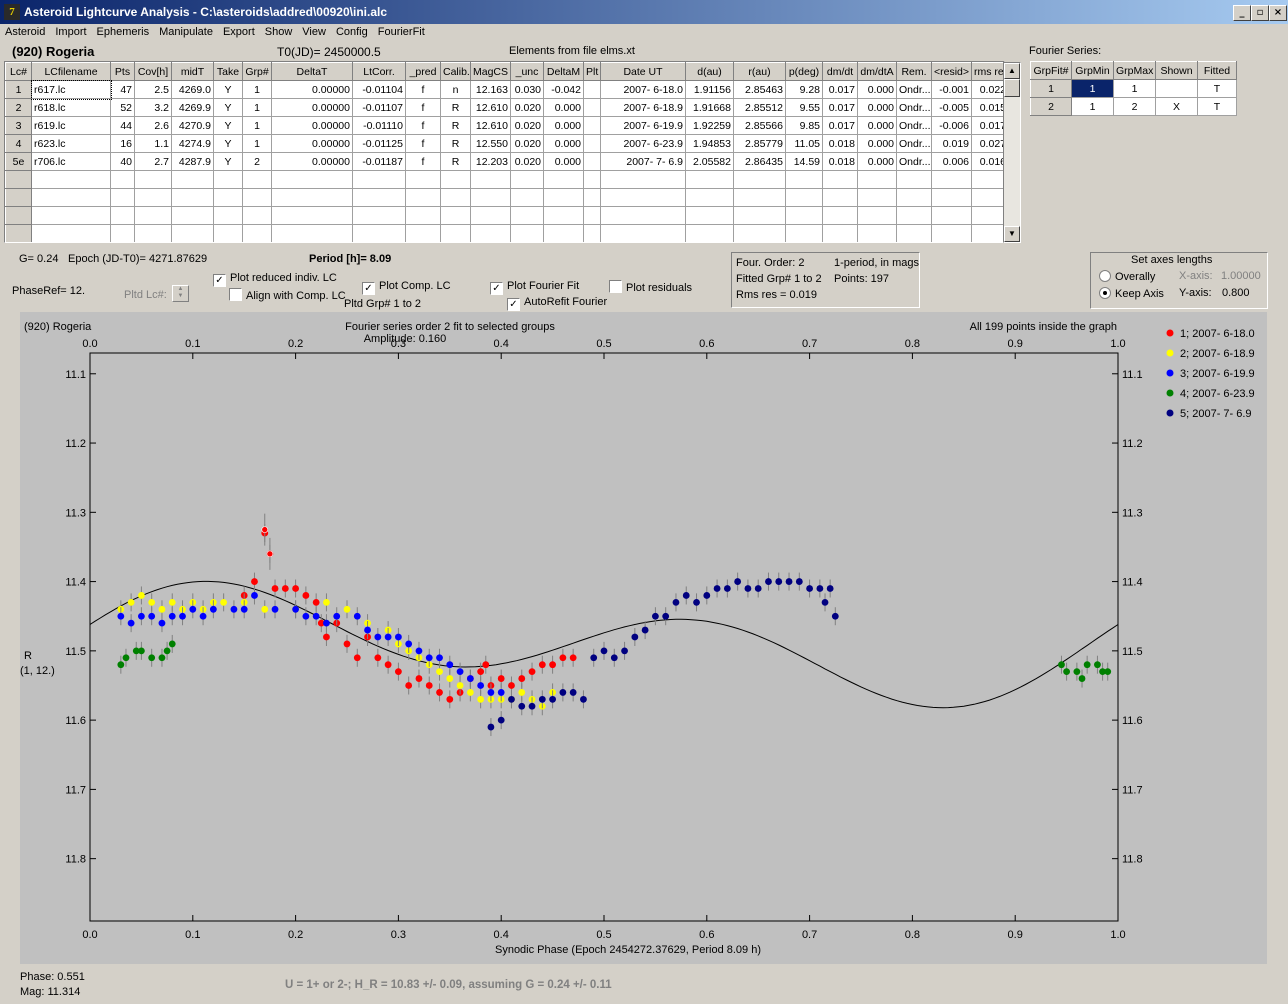 This screenshot has height=1004, width=1288. Describe the element at coordinates (257, 161) in the screenshot. I see `lc-cell: 2` at that location.